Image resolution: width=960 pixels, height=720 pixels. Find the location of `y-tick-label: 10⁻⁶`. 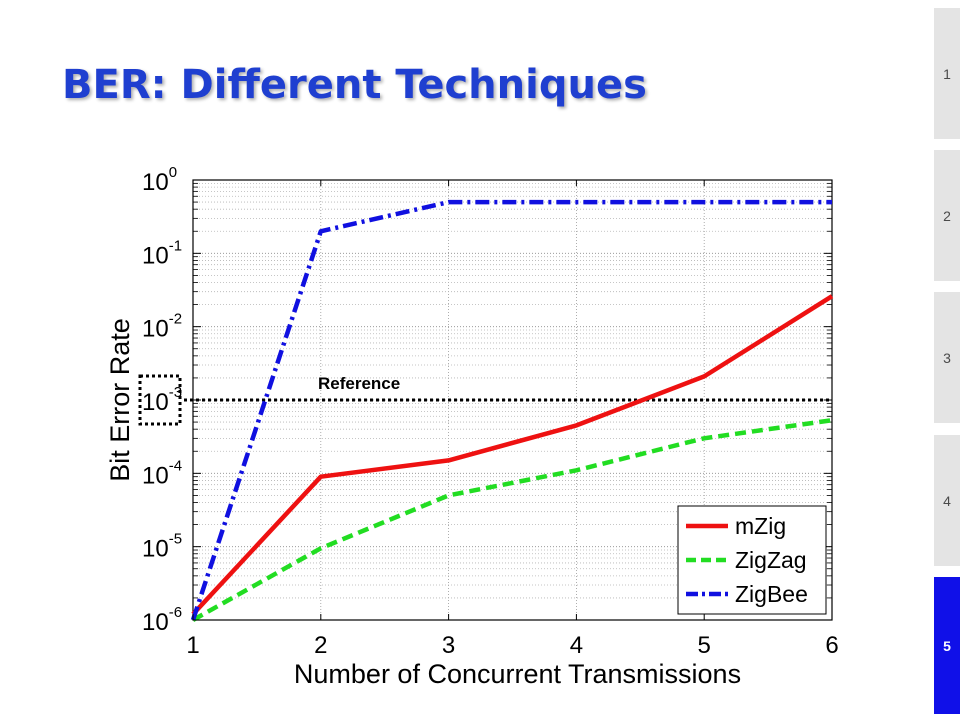

y-tick-label: 10⁻⁶ is located at coordinates (162, 620).